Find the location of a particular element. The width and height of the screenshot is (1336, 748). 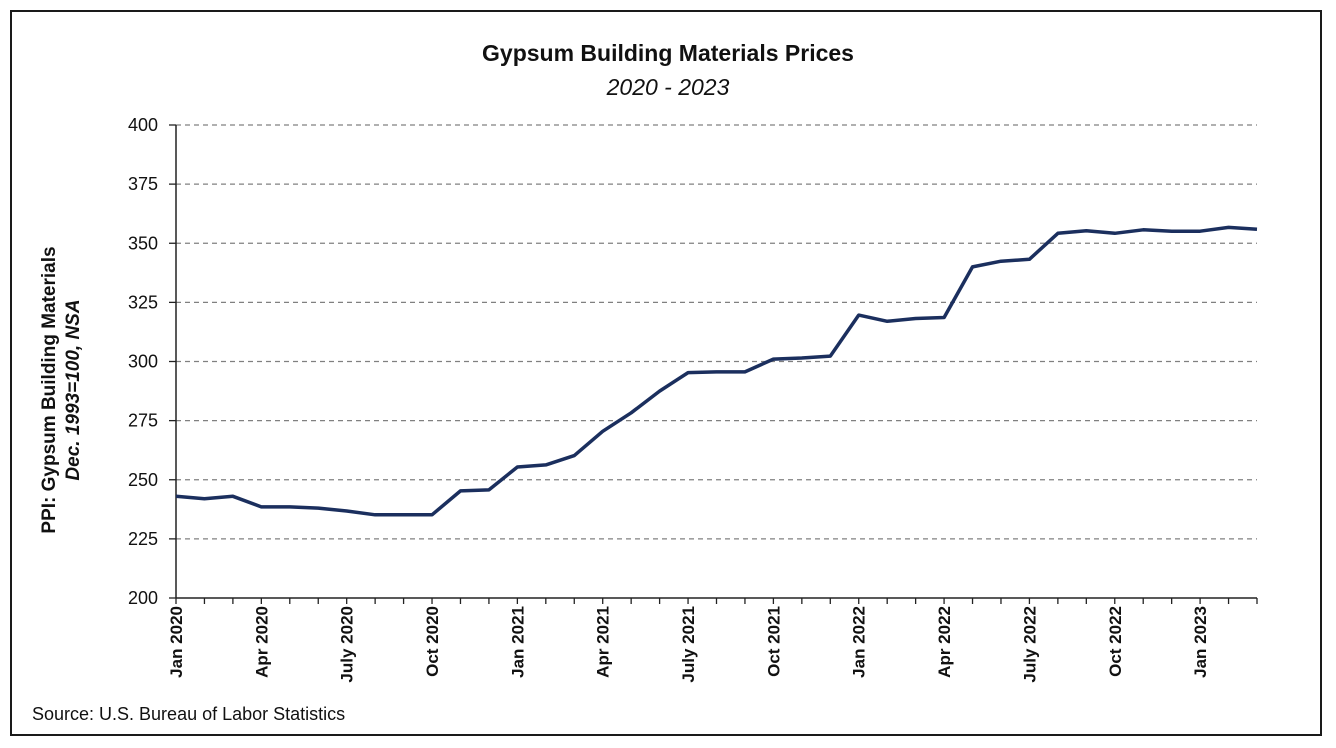

y-tick-label: 300 is located at coordinates (143, 362).